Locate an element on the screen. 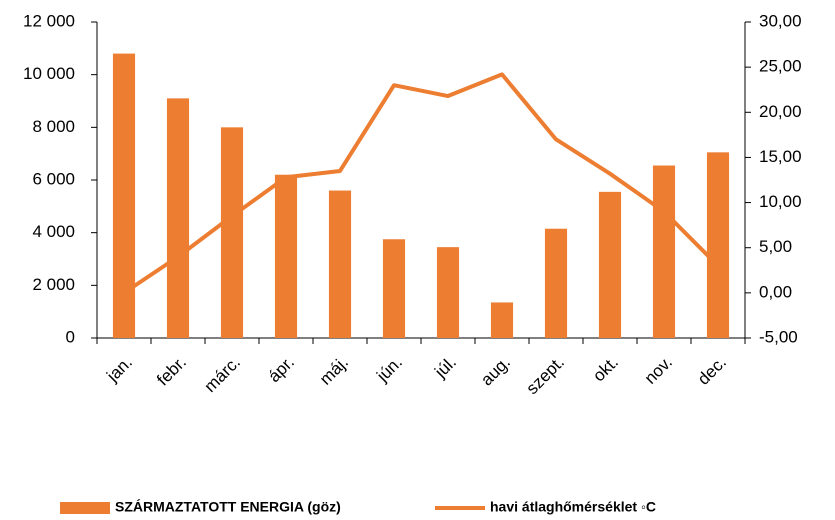 This screenshot has width=835, height=520. x-tick-label: júl. is located at coordinates (445, 368).